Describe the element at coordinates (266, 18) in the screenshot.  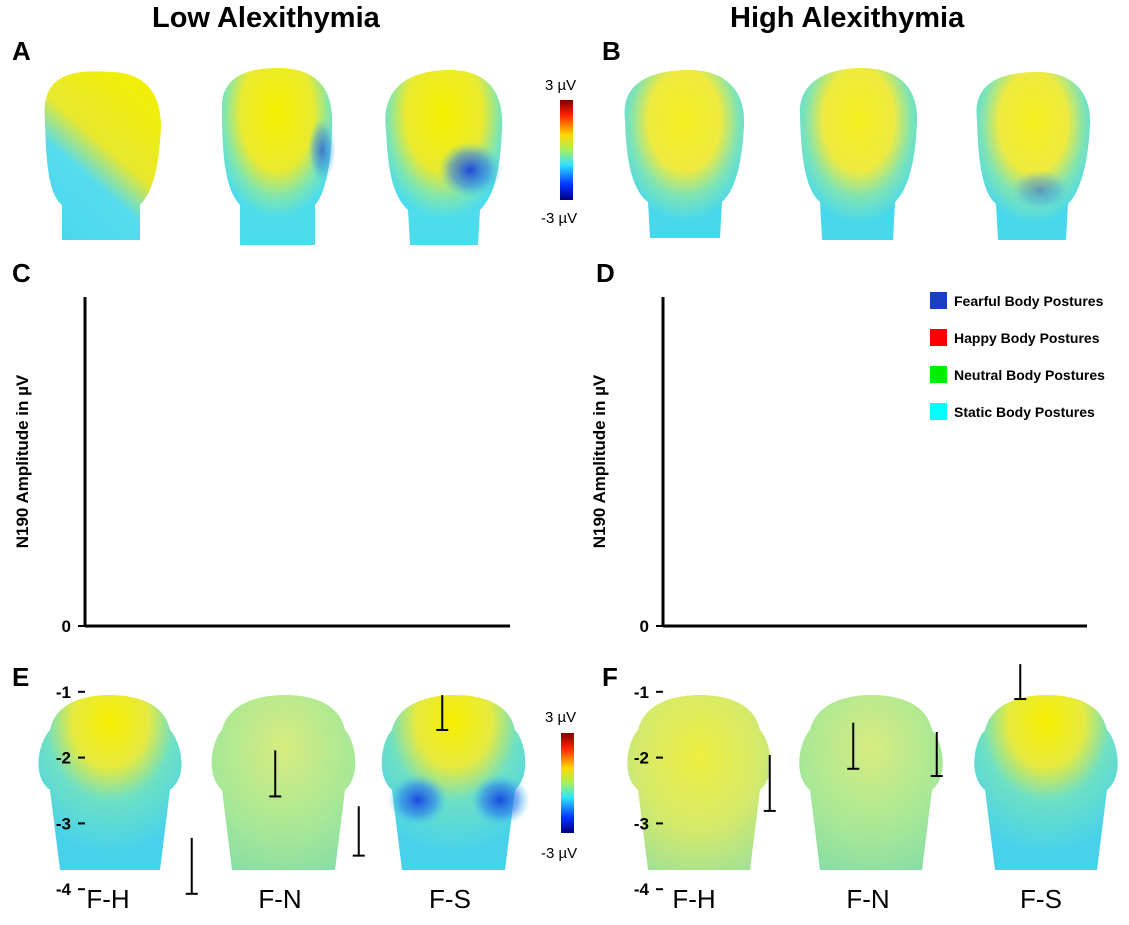
I see `title-low-alexithymia: Low Alexithymia` at that location.